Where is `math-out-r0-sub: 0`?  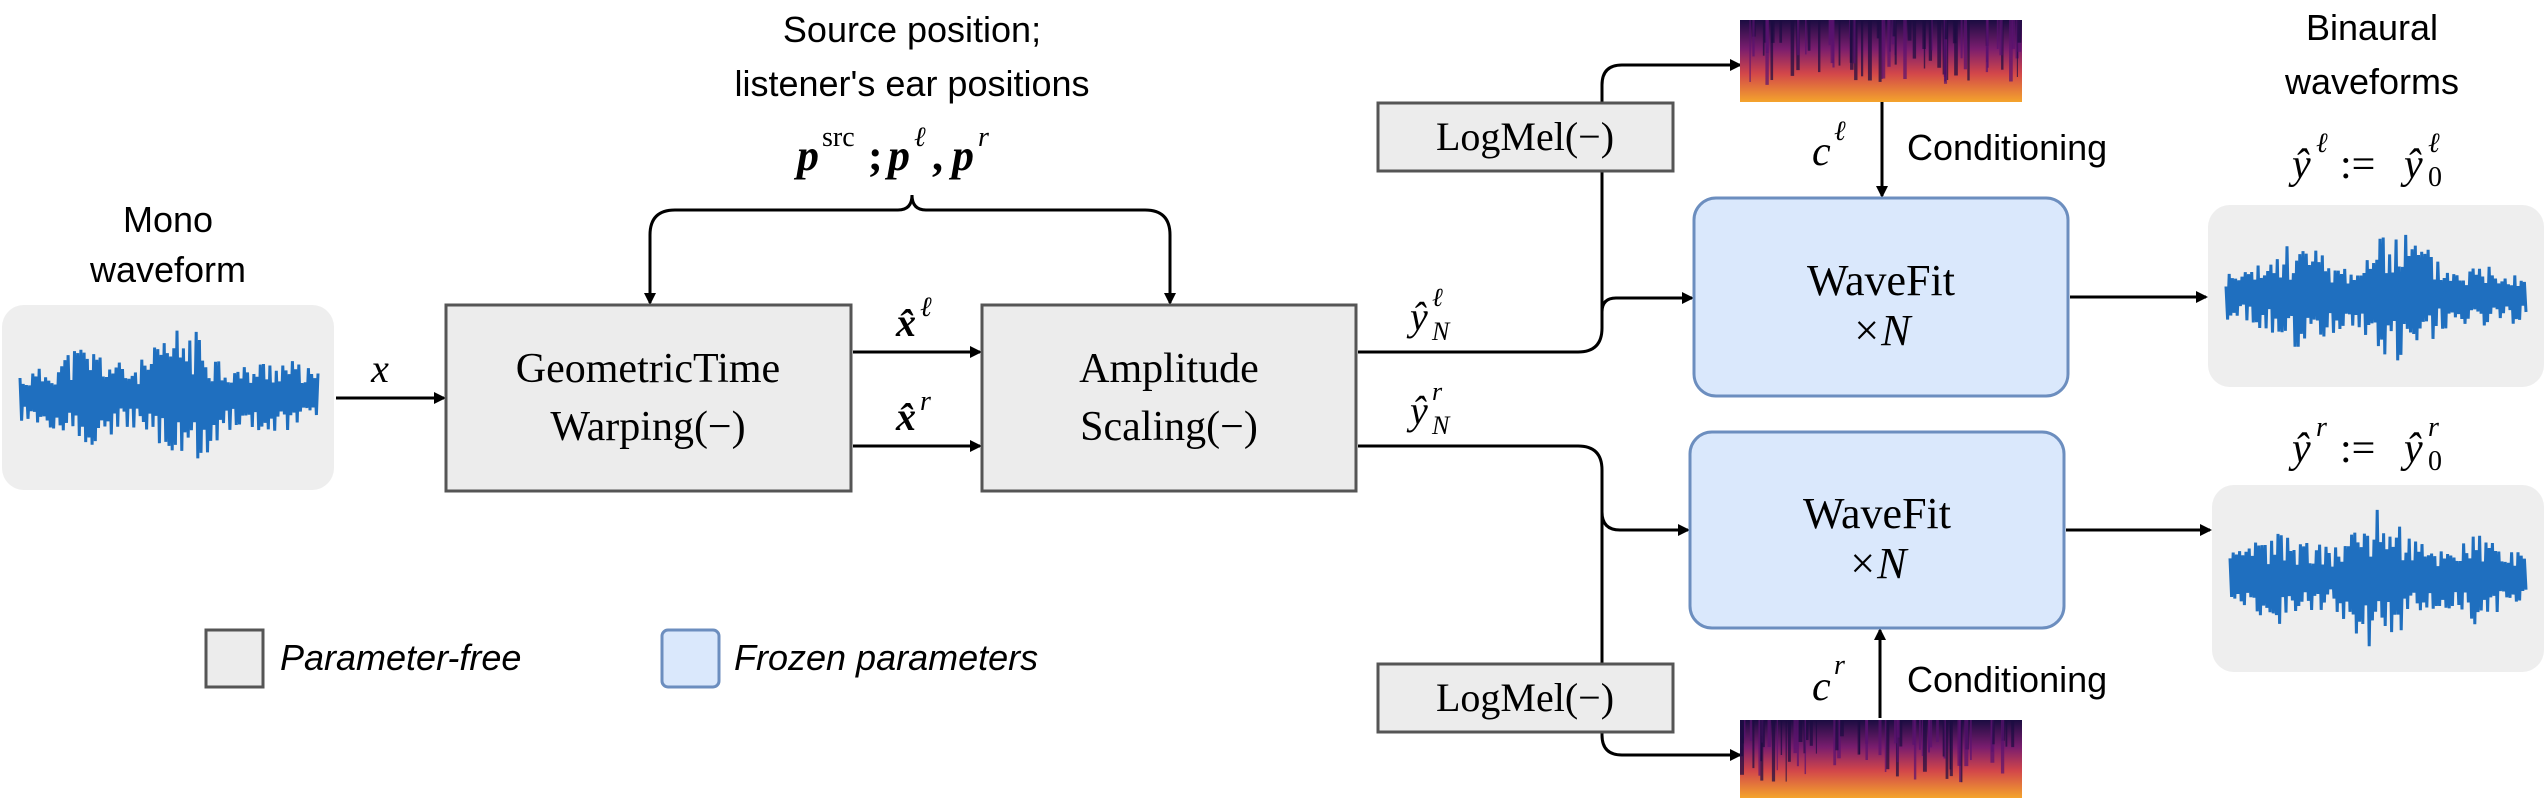
math-out-r0-sub: 0 is located at coordinates (2435, 461).